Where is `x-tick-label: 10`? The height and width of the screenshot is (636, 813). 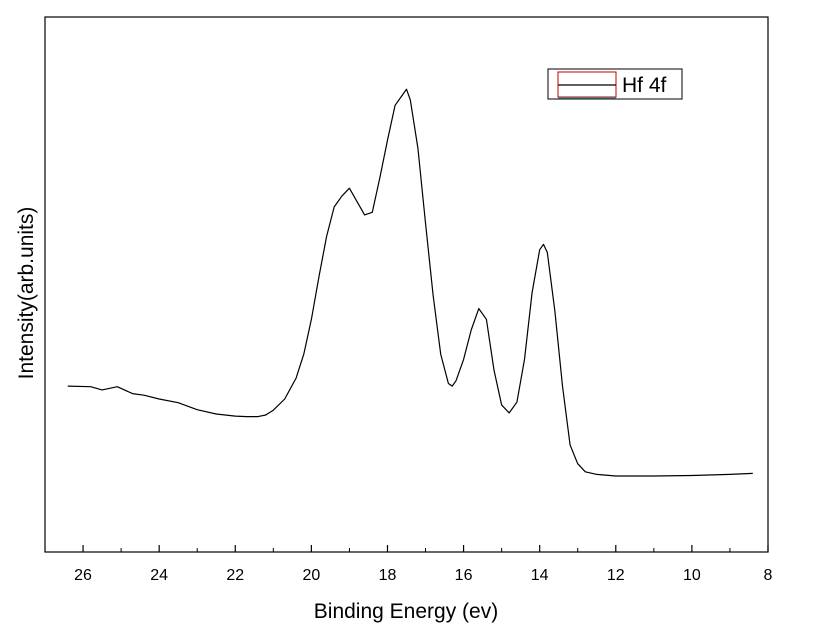
x-tick-label: 10 is located at coordinates (692, 575).